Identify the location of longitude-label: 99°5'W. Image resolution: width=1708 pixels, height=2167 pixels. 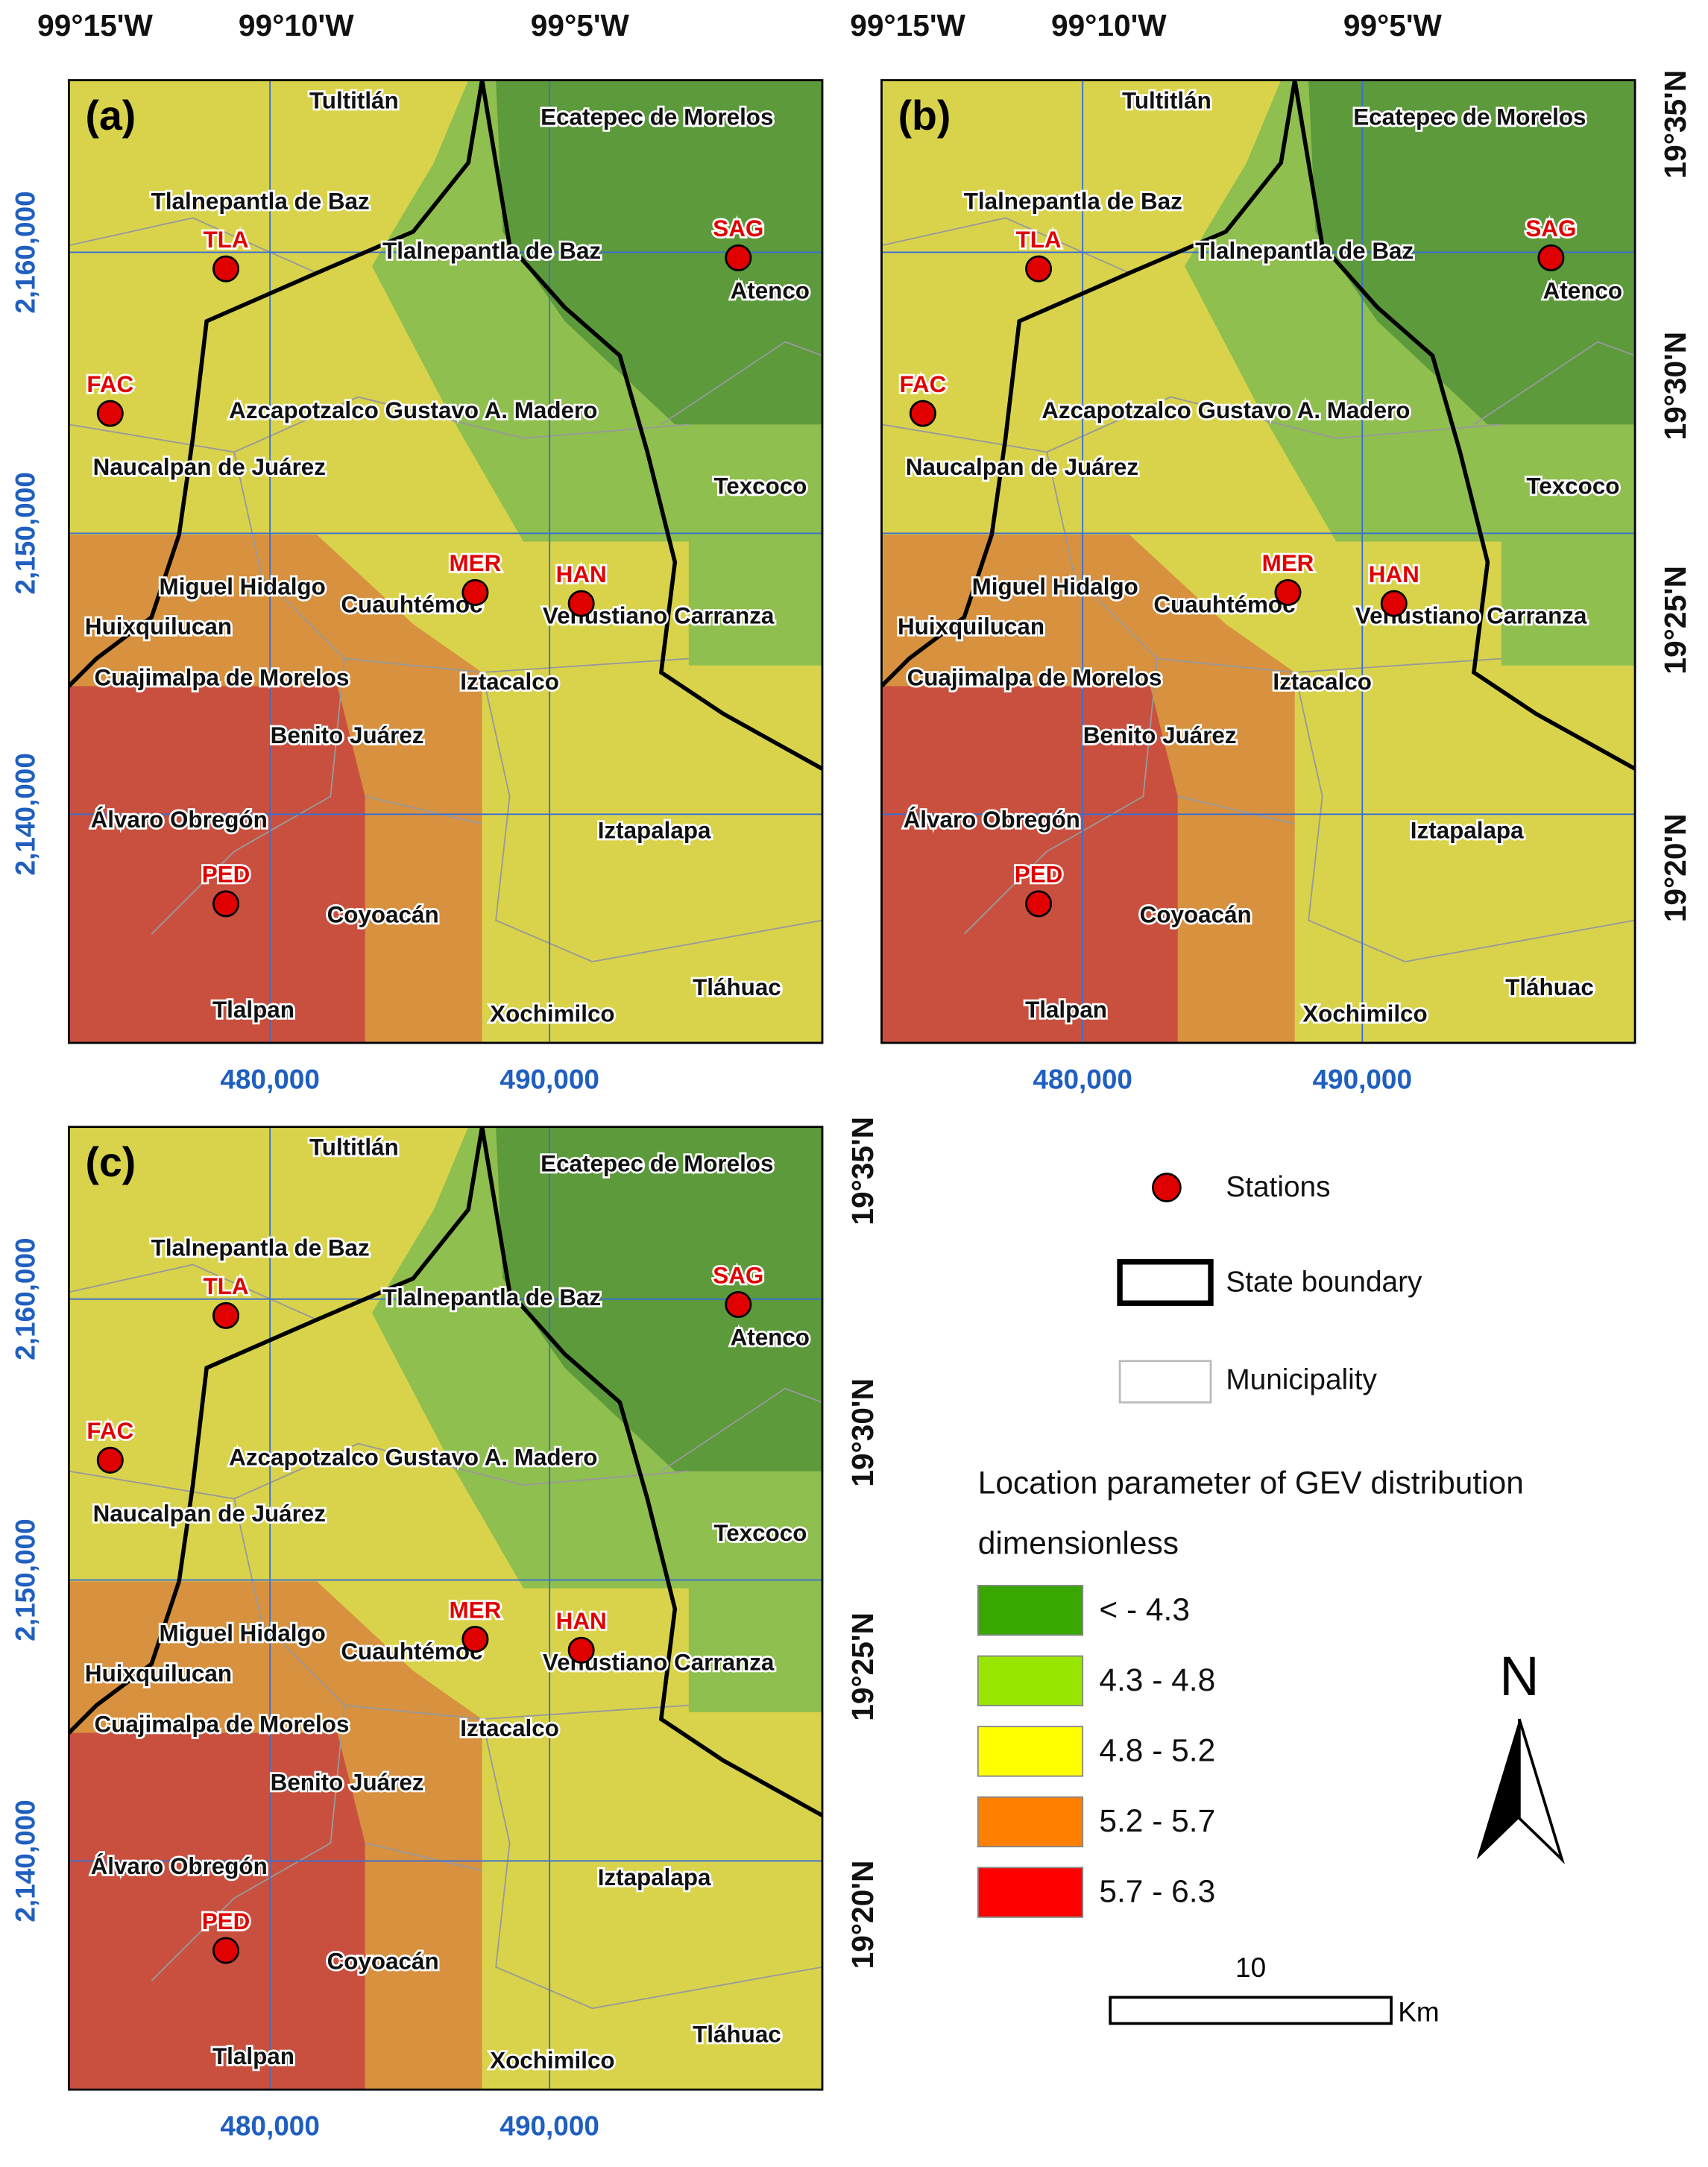
(1393, 25).